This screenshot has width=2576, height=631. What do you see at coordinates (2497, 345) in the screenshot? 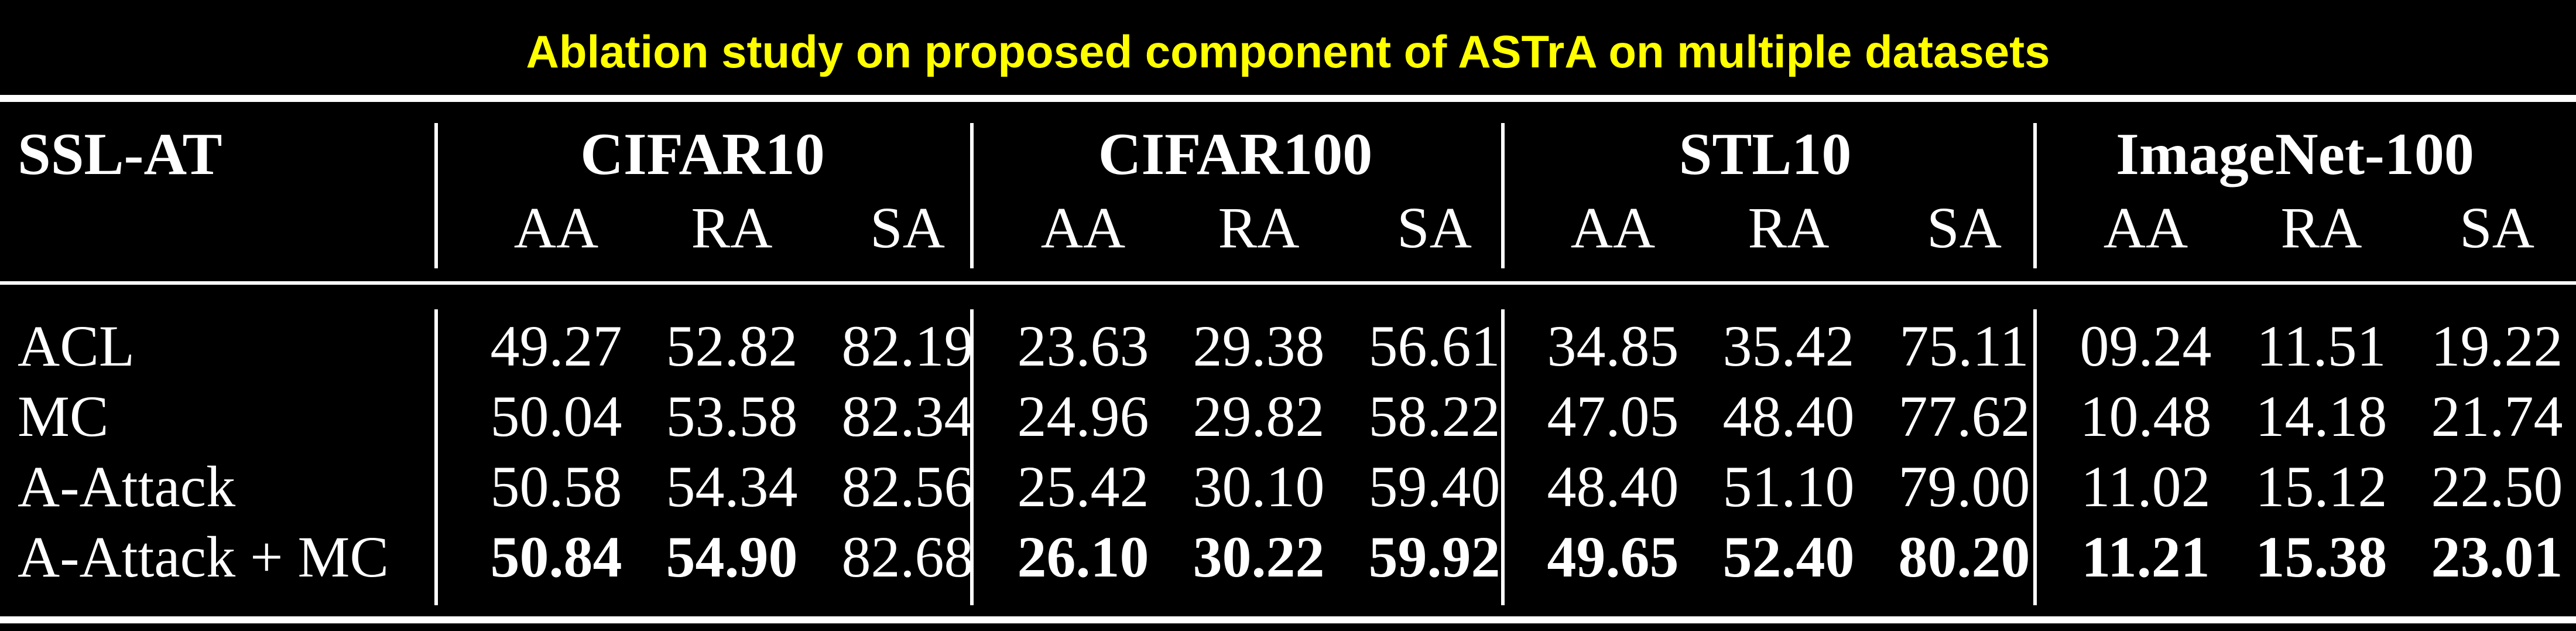
I see `table-cell: 19.22` at bounding box center [2497, 345].